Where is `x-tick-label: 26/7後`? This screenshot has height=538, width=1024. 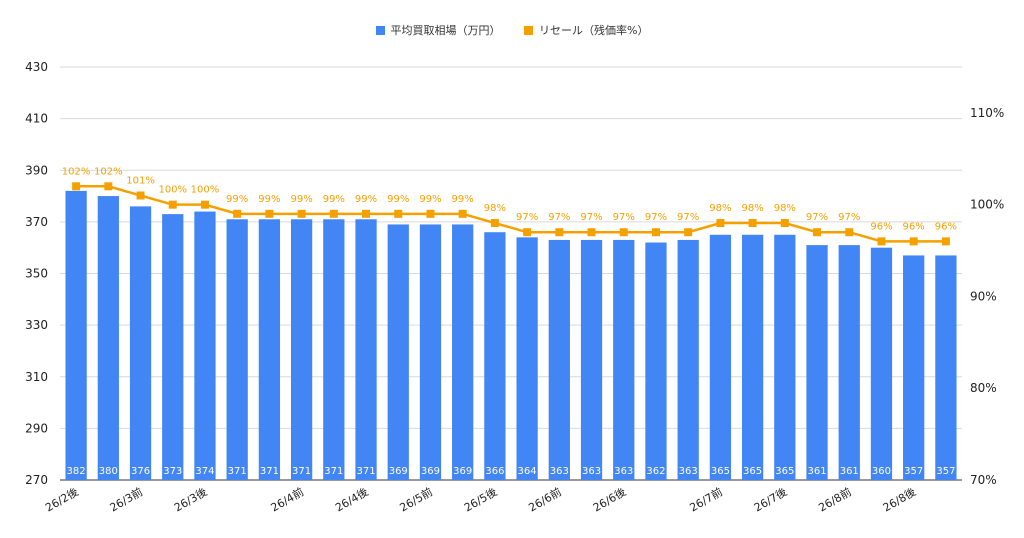 x-tick-label: 26/7後 is located at coordinates (770, 499).